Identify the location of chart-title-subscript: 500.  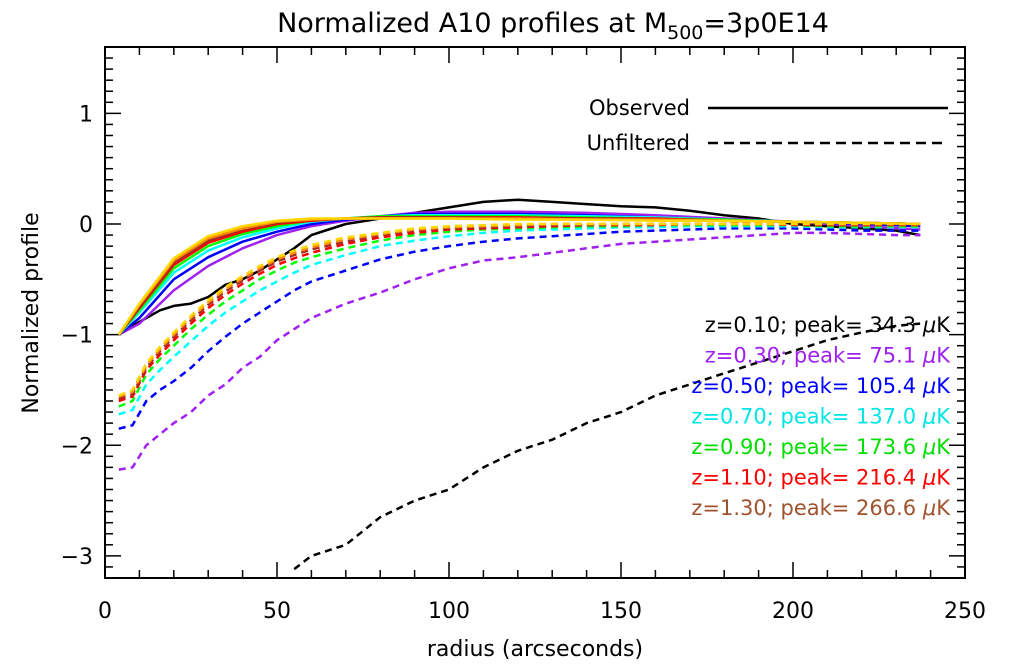
(685, 33).